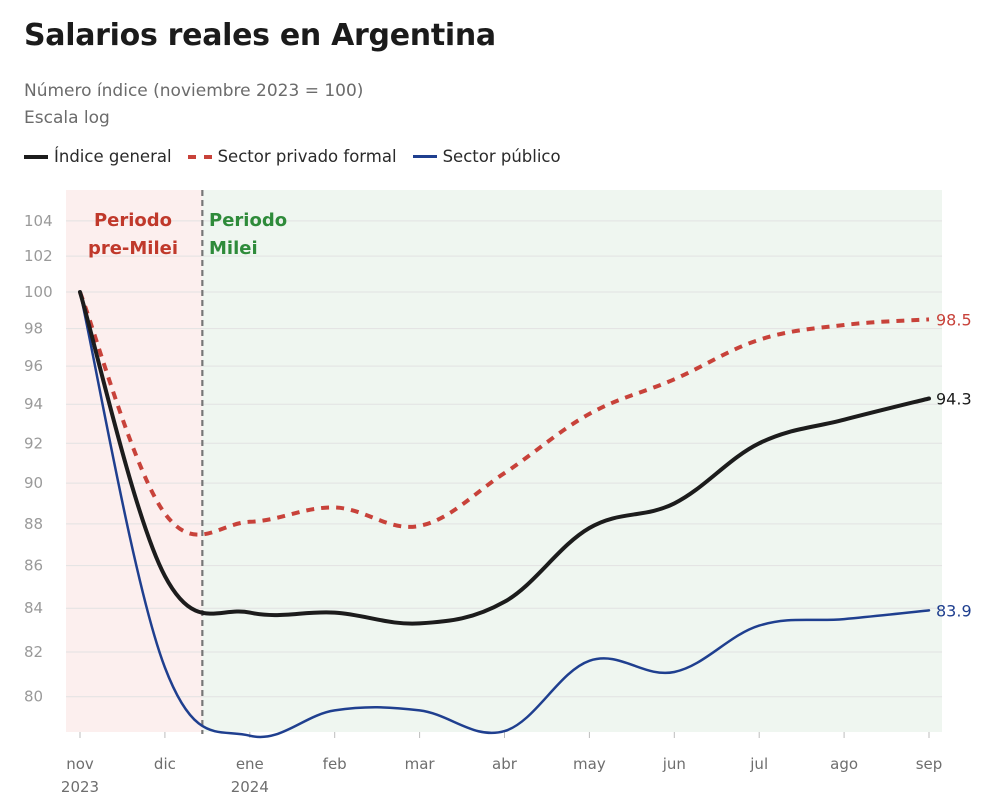  I want to click on y-tick-label-98: 98, so click(33, 329).